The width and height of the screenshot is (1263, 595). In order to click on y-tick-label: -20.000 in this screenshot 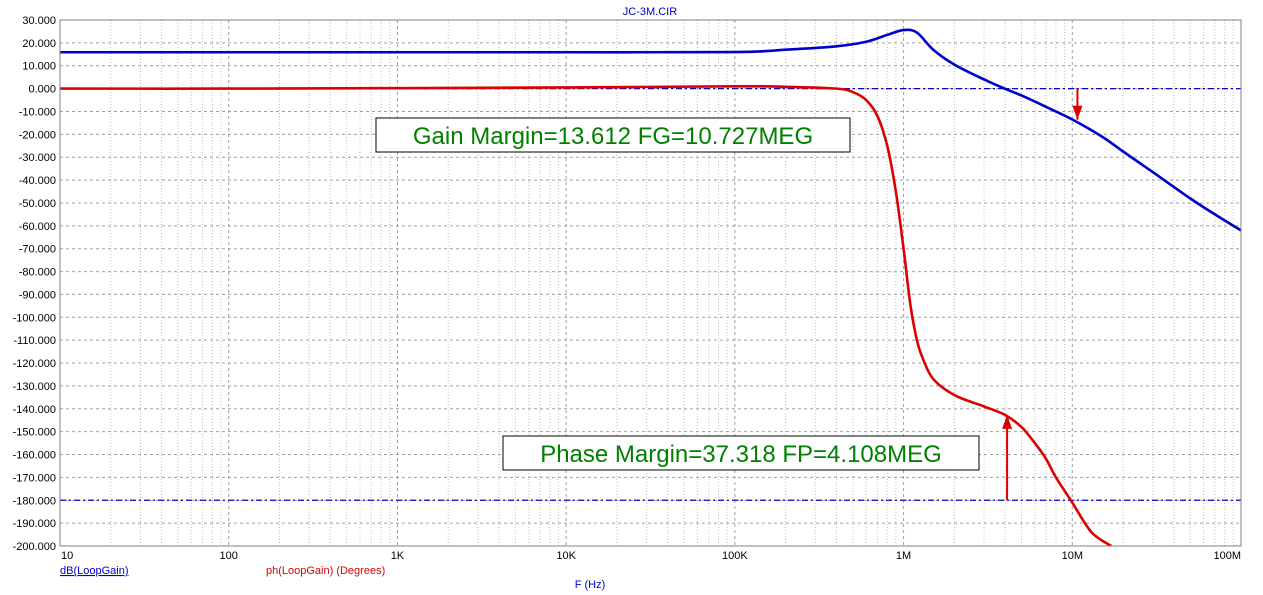, I will do `click(37, 135)`.